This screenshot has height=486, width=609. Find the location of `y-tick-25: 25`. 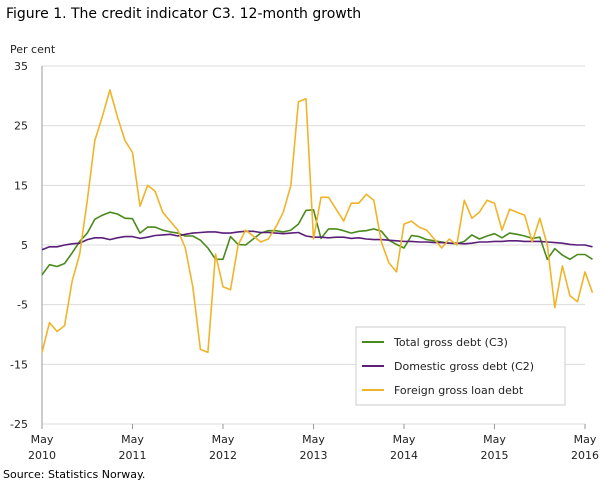

y-tick-25: 25 is located at coordinates (21, 126).